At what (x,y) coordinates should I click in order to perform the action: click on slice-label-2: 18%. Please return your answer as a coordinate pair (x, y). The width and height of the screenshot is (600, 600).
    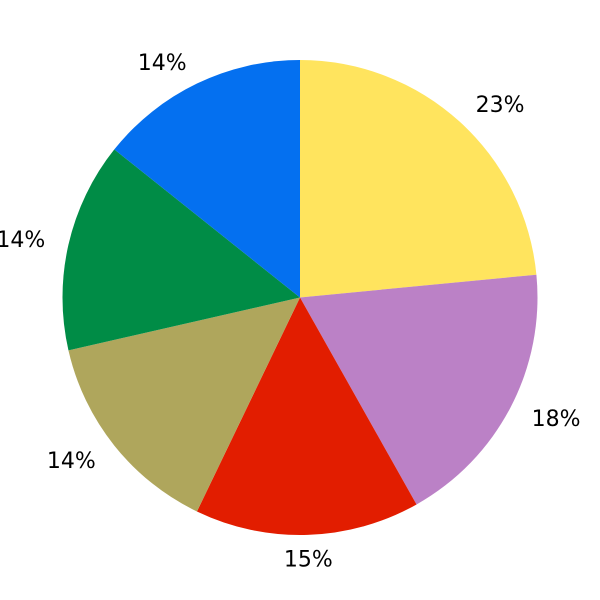
    Looking at the image, I should click on (556, 419).